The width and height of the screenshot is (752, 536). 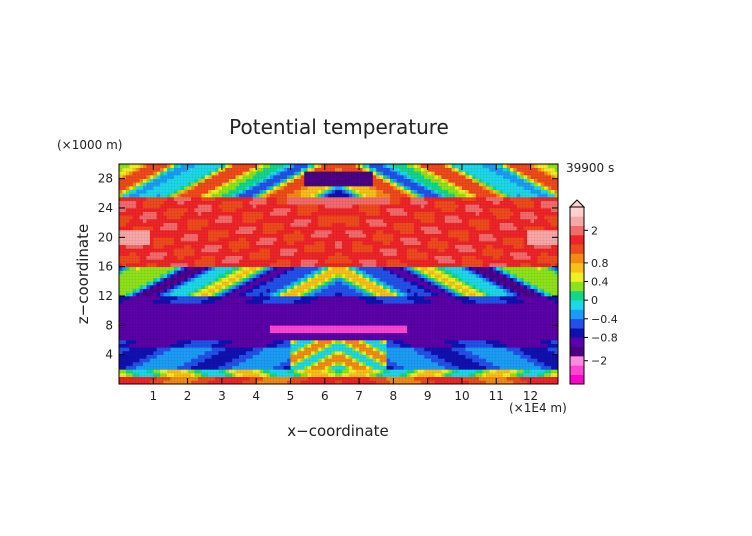 I want to click on chart-title: Potential temperature, so click(x=339, y=127).